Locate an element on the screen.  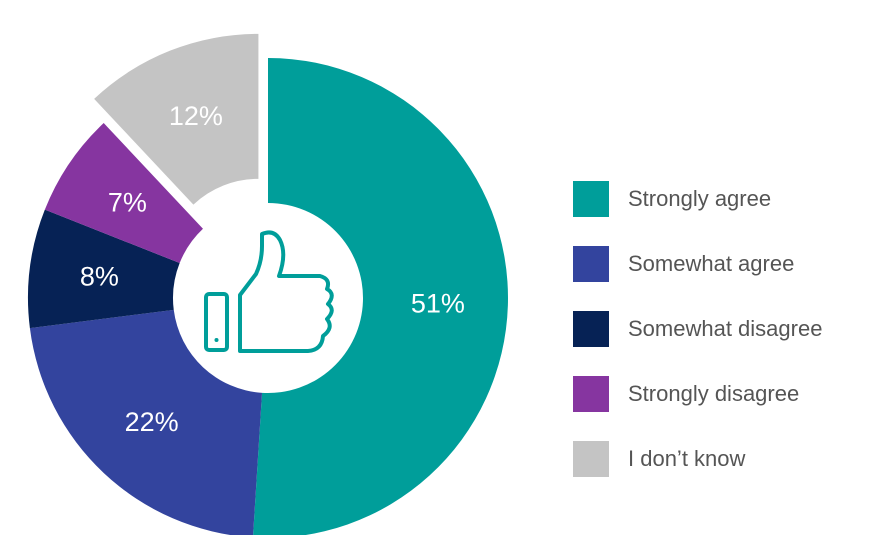
slice-somewhat-disagree is located at coordinates (103, 269).